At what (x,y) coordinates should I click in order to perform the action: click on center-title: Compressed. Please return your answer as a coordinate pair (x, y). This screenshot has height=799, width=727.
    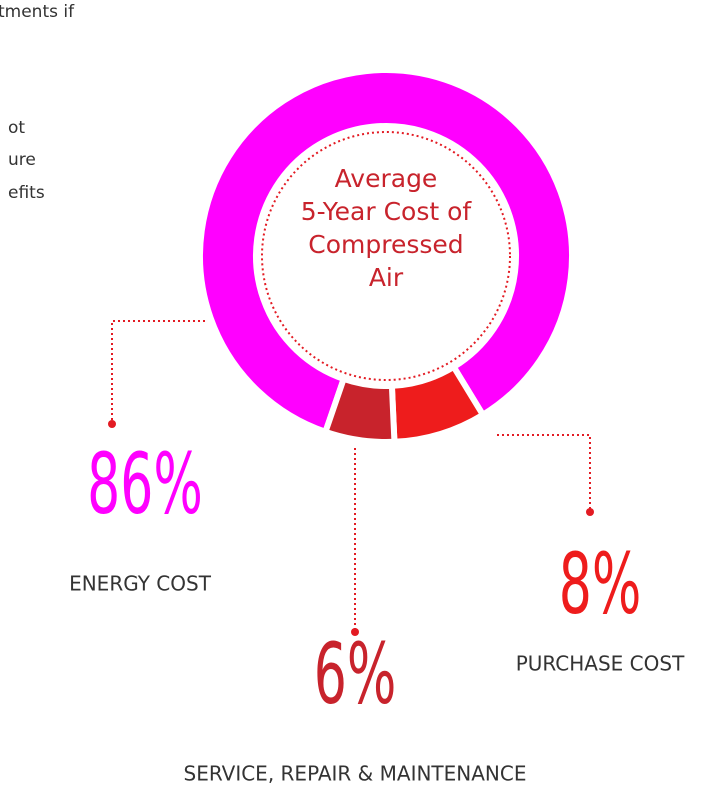
    Looking at the image, I should click on (385, 244).